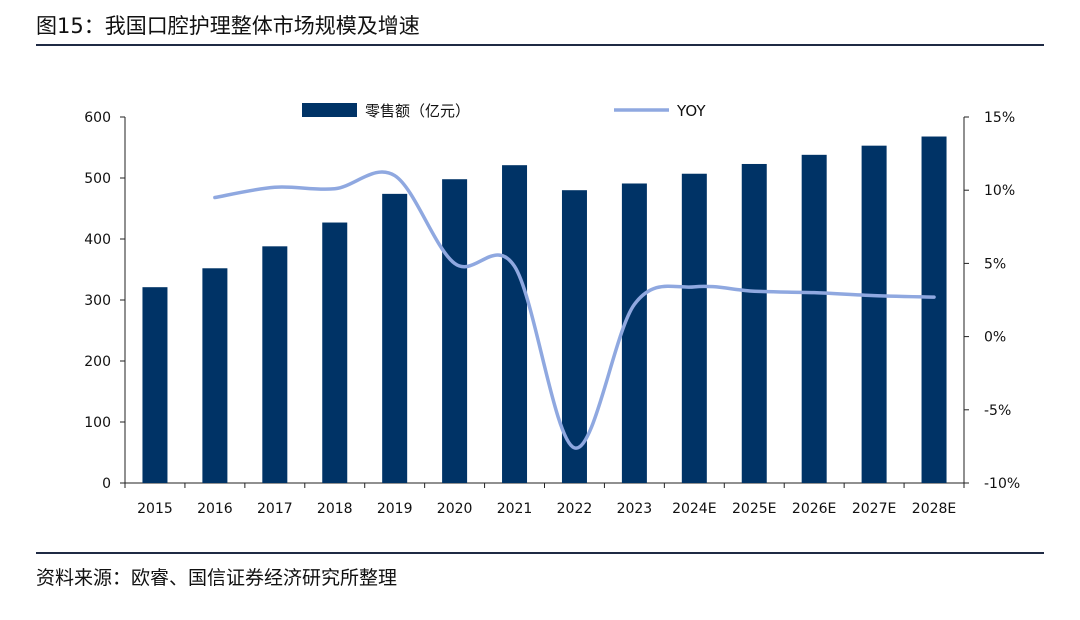  I want to click on y-left-tick-label: 300, so click(97, 301).